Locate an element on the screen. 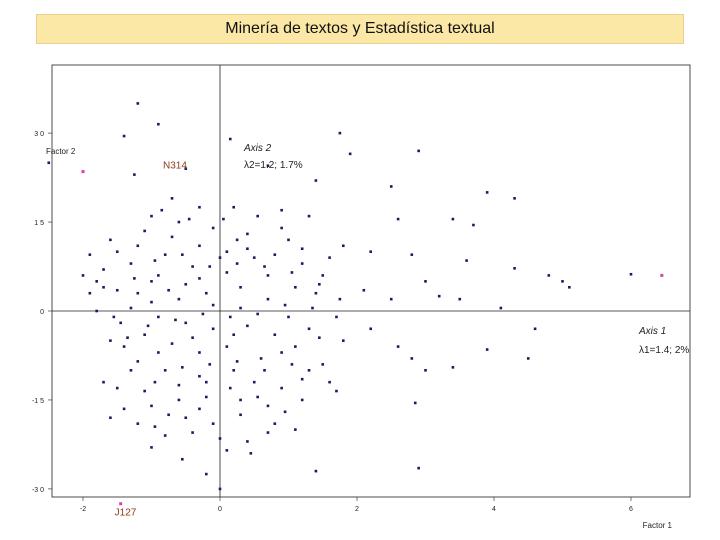 Image resolution: width=720 pixels, height=540 pixels. highlighted-point is located at coordinates (121, 504).